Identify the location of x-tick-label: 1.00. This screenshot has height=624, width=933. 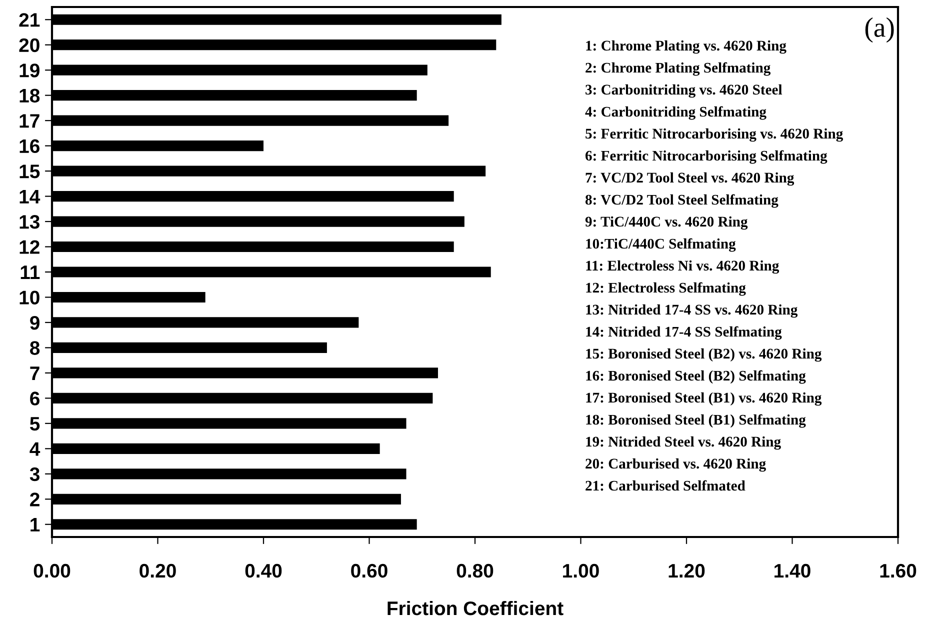
(581, 571).